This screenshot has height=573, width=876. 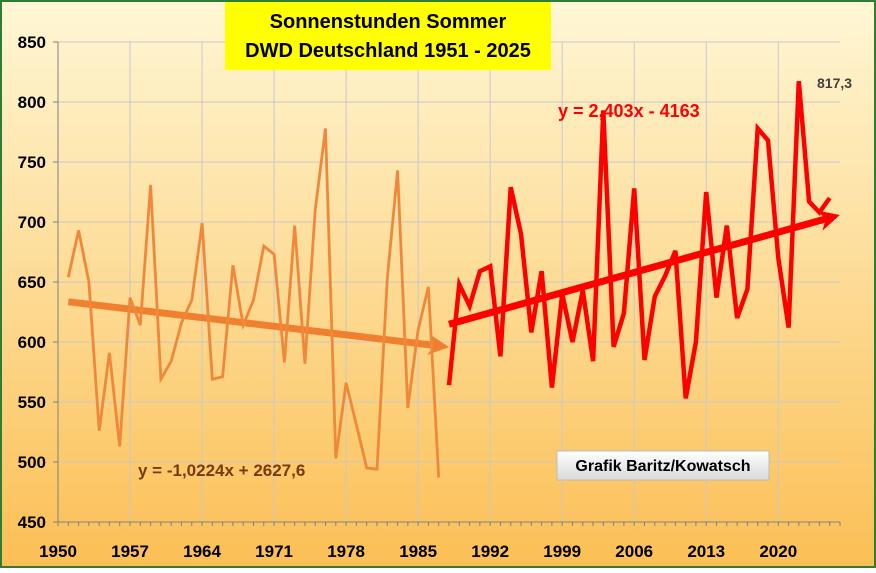 I want to click on trendline-equation: y = -1,0224x + 2627,6, so click(x=221, y=470).